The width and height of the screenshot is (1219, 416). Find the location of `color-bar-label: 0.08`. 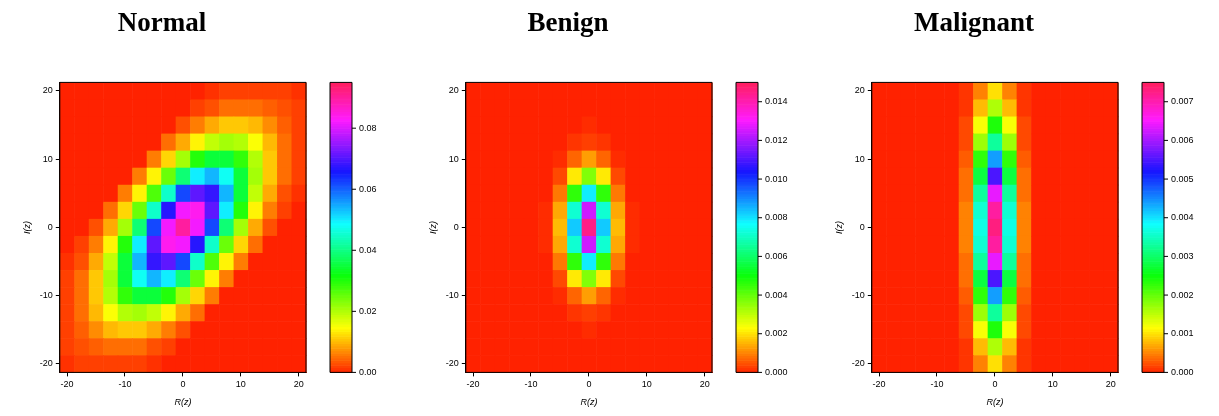

color-bar-label: 0.08 is located at coordinates (368, 127).